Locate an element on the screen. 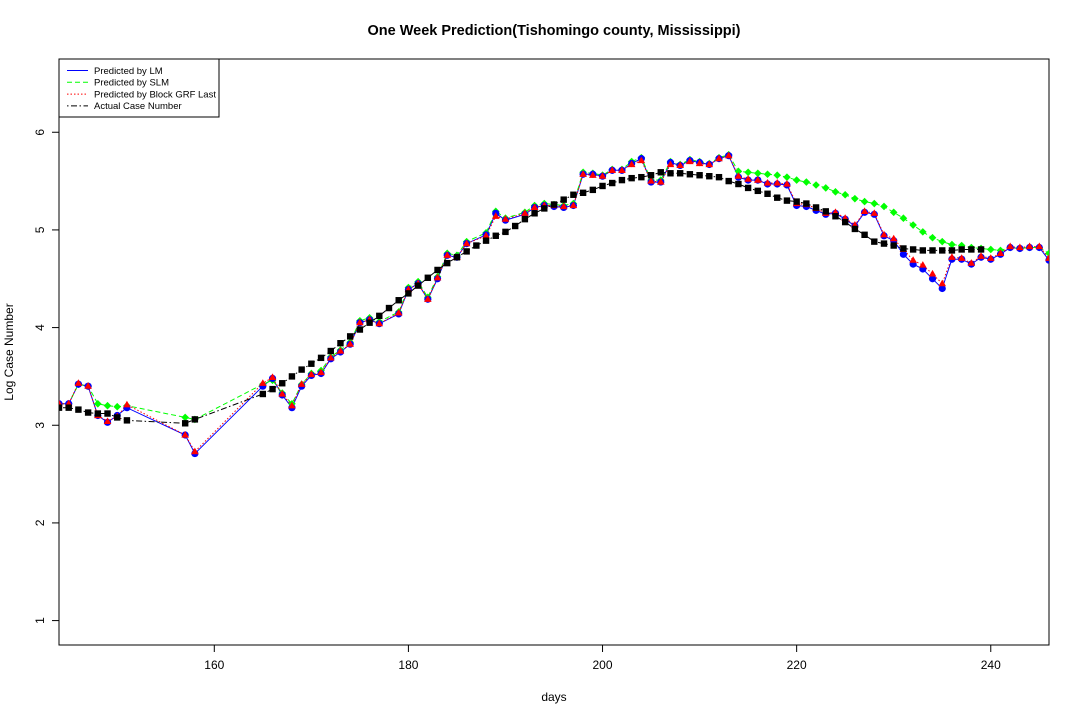 The image size is (1080, 720). y-axis-label: Log Case Number is located at coordinates (9, 351).